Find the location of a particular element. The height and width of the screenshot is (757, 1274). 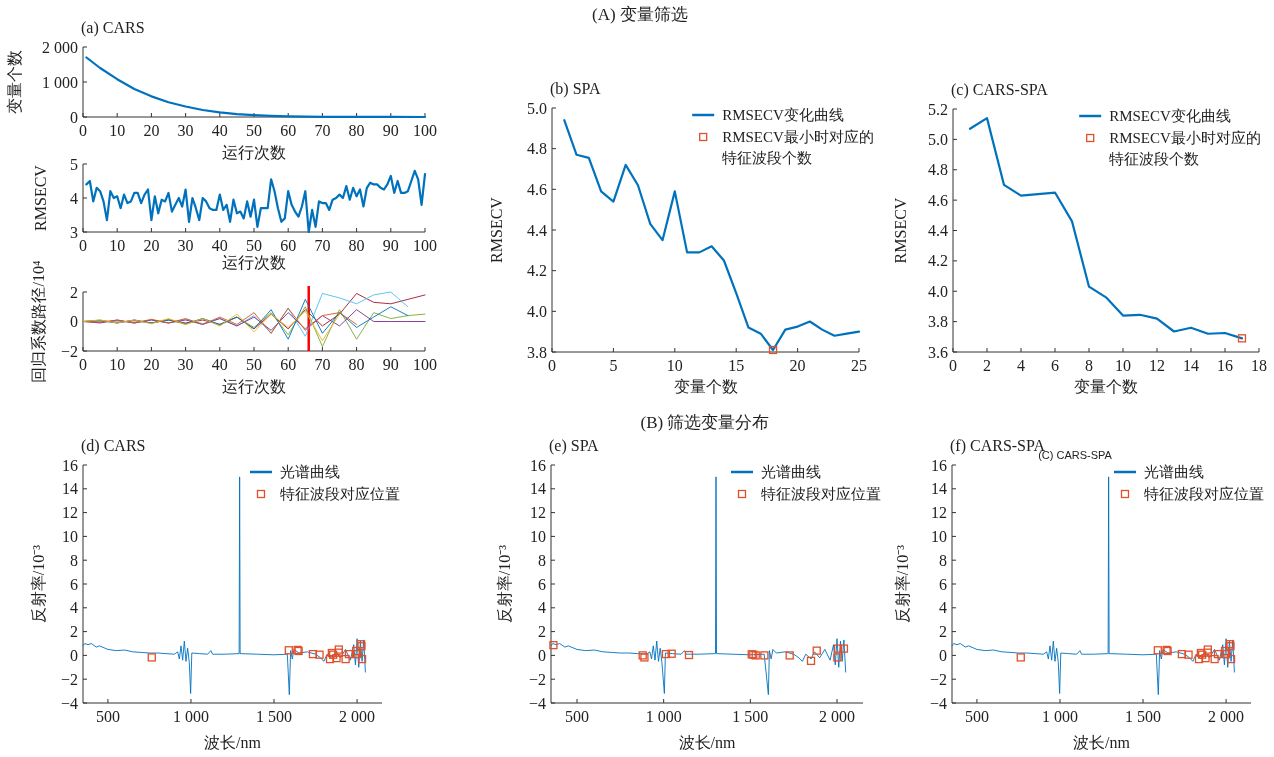

y-tick-label: 2 000 is located at coordinates (60, 47).